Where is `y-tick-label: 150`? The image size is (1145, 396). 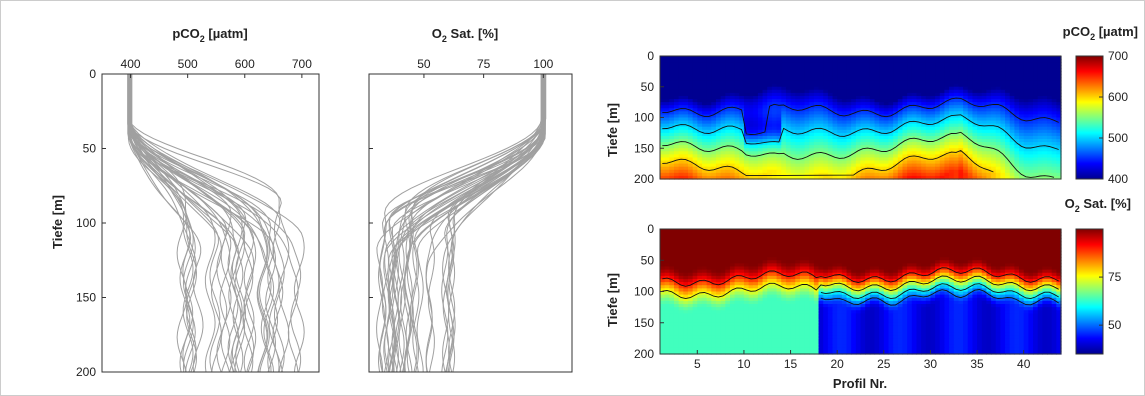
y-tick-label: 150 is located at coordinates (644, 148).